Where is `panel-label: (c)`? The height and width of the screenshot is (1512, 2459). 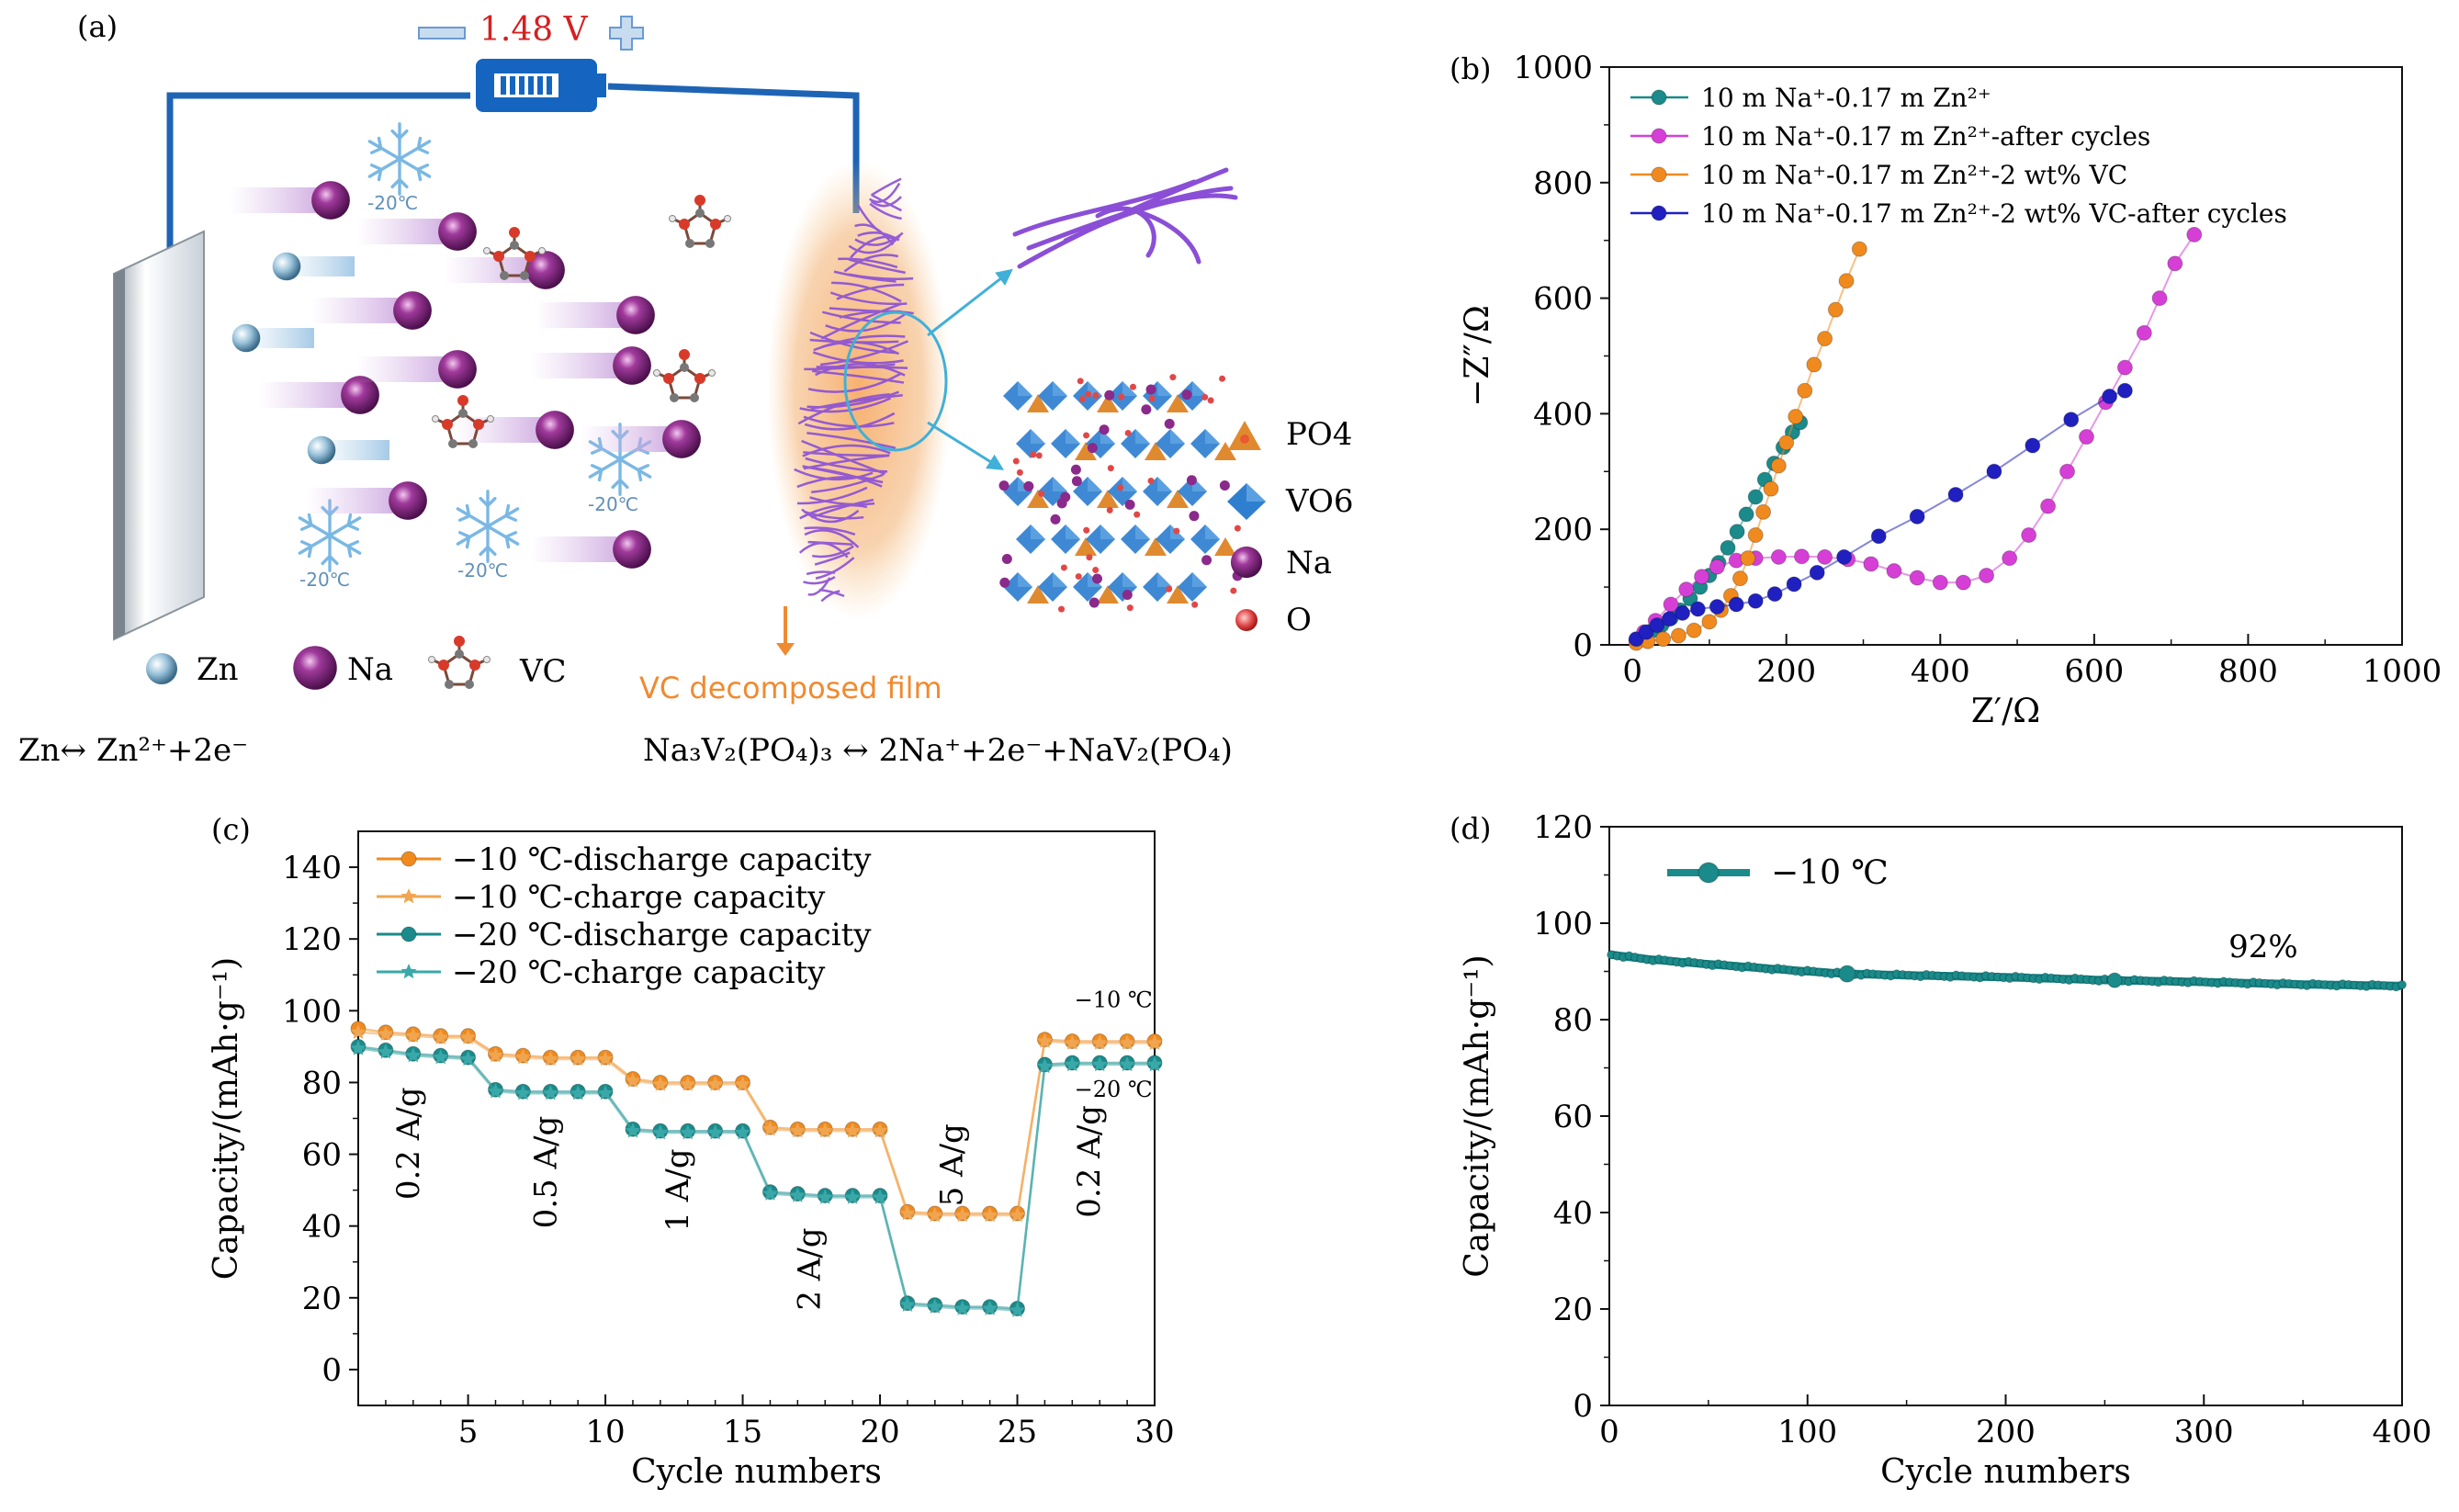 panel-label: (c) is located at coordinates (231, 829).